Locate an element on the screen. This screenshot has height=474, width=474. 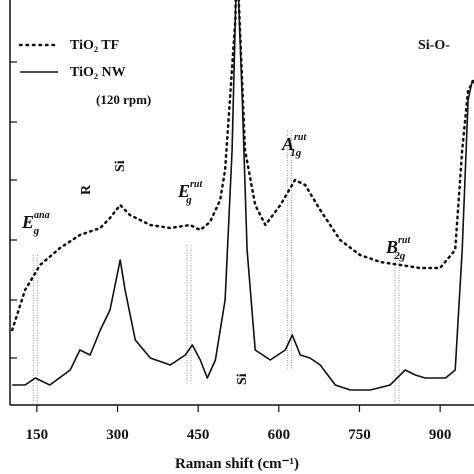
annotation: Erut g is located at coordinates (190, 192).